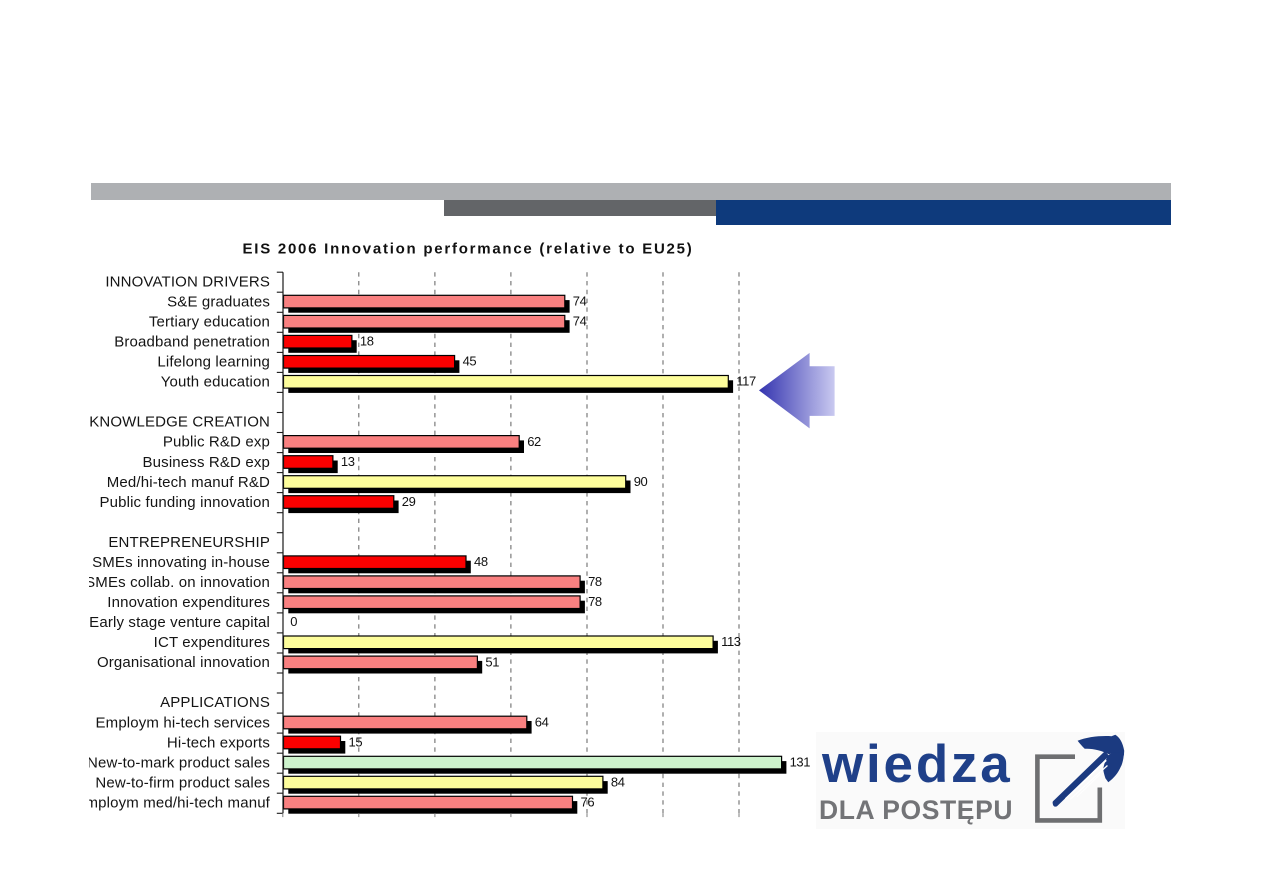 The width and height of the screenshot is (1263, 893). What do you see at coordinates (218, 301) in the screenshot?
I see `svg-text: S&E graduates` at bounding box center [218, 301].